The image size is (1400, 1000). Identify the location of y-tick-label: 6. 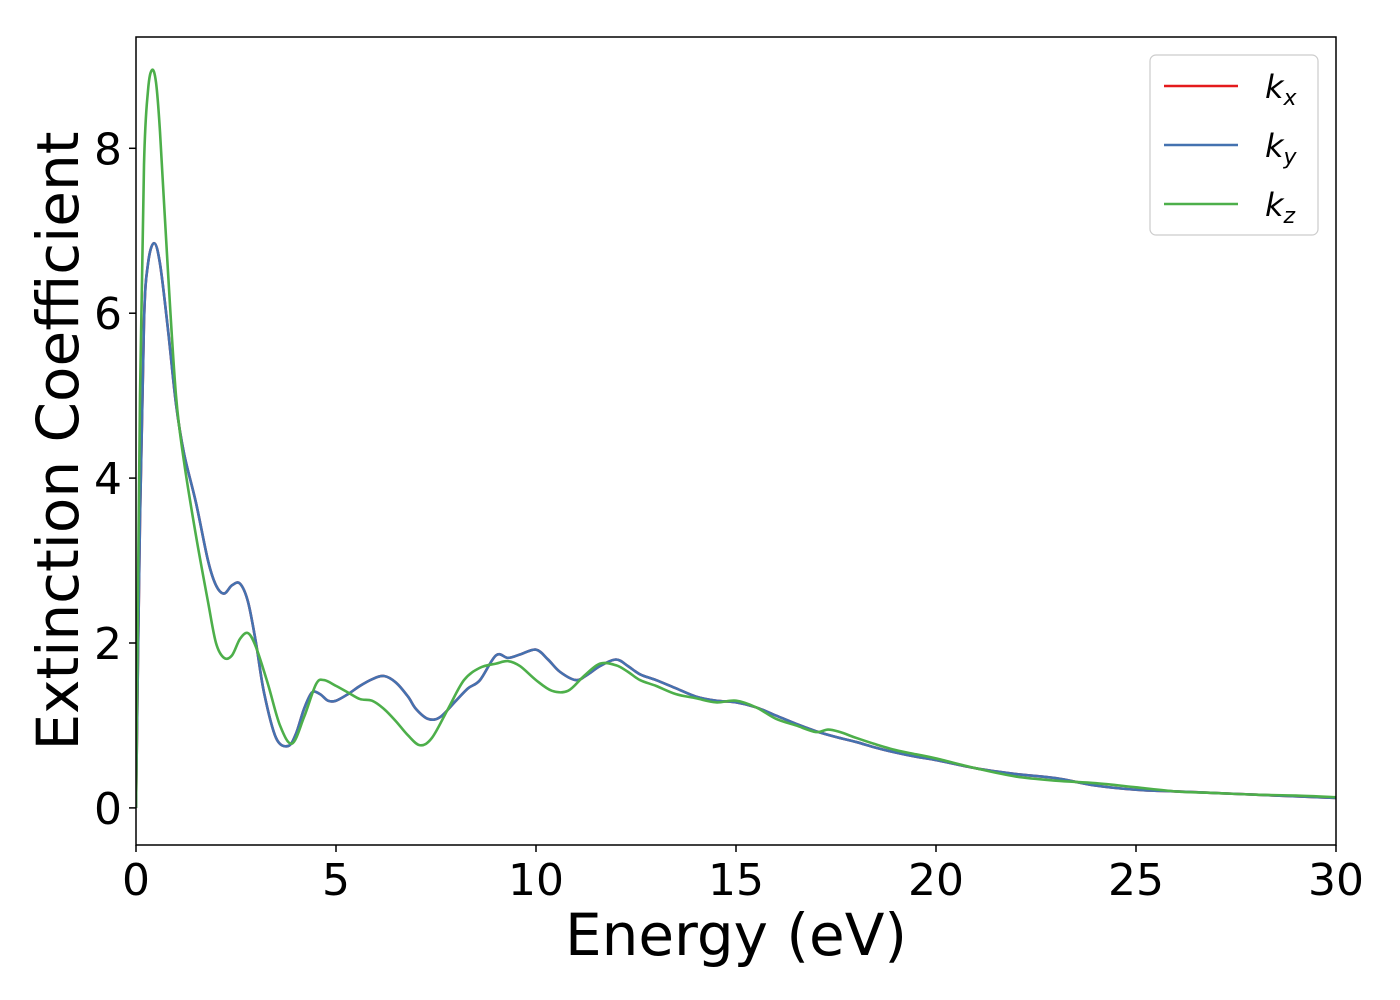
(108, 314).